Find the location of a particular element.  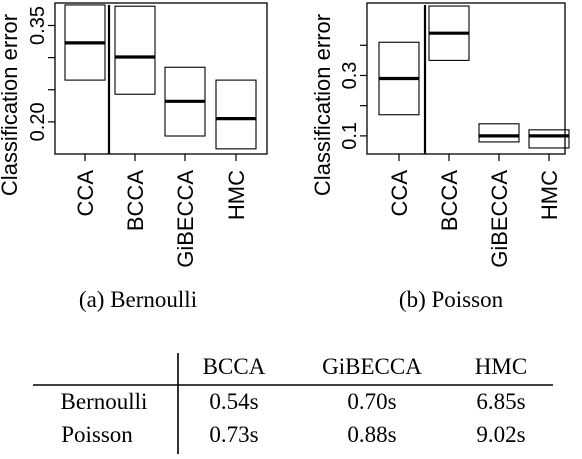

table-row-label: Bernoulli is located at coordinates (104, 401).